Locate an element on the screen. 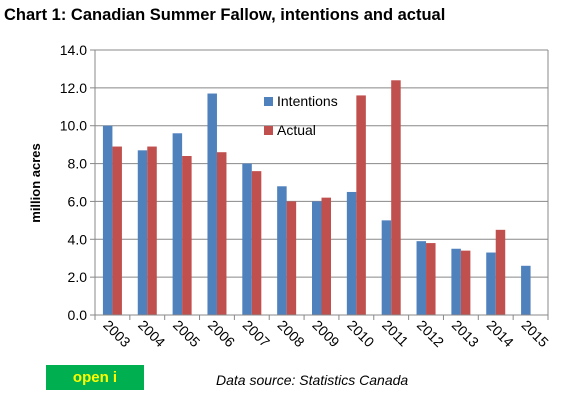  x-tick-label-2008: 2008 is located at coordinates (291, 333).